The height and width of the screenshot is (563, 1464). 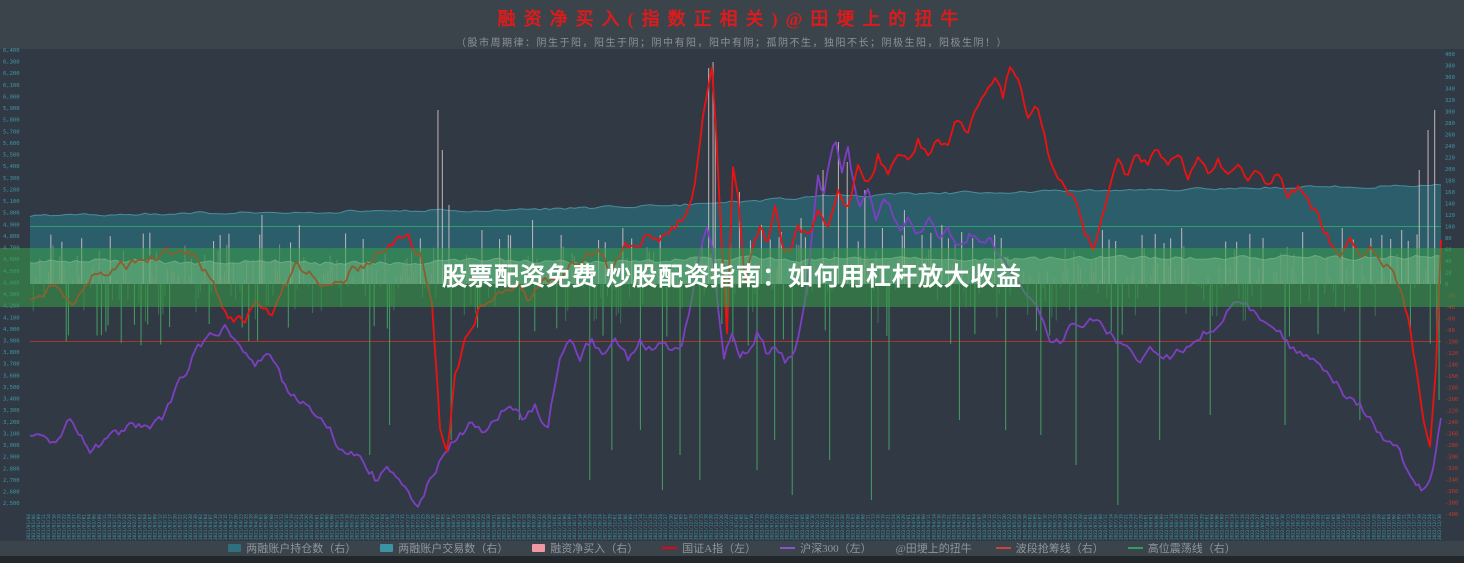 I want to click on legend-item-6: 波段抢筹线（右）, so click(x=1049, y=548).